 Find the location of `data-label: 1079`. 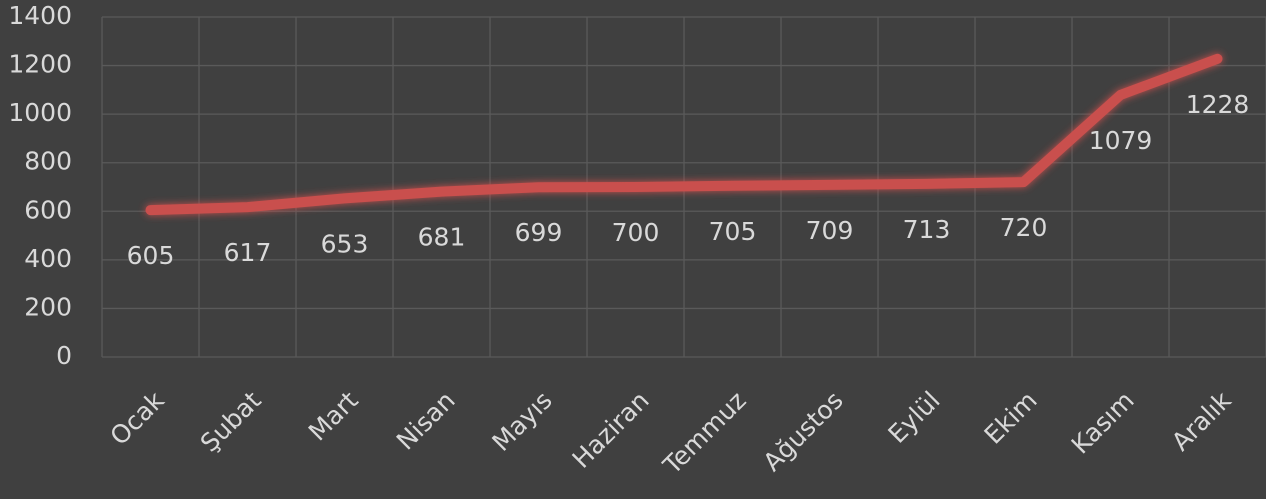

data-label: 1079 is located at coordinates (1121, 140).